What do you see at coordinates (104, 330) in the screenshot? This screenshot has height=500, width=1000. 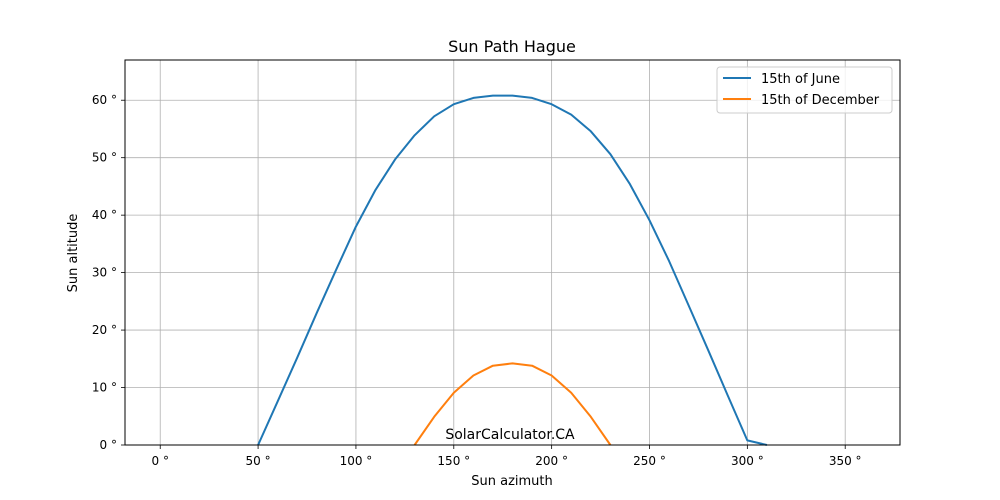 I see `y-tick-label: 20 °` at bounding box center [104, 330].